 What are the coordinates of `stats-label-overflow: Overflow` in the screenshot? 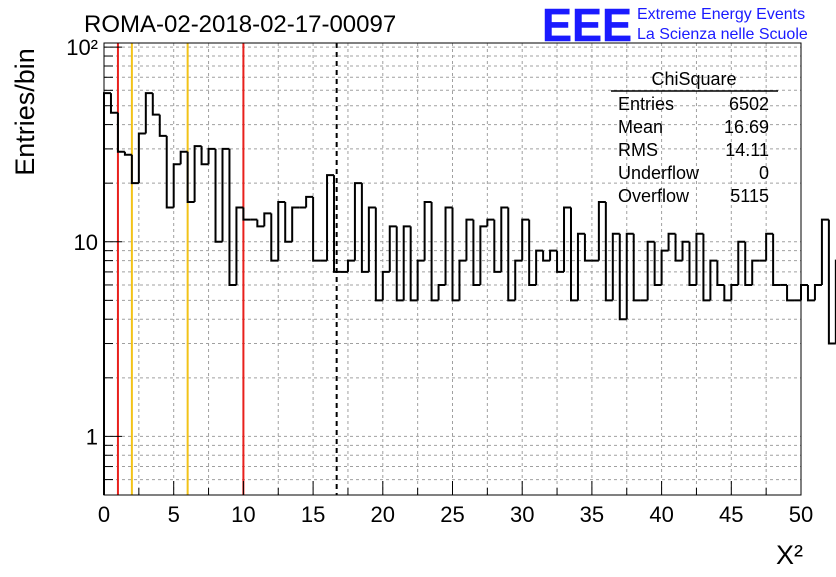 It's located at (654, 196).